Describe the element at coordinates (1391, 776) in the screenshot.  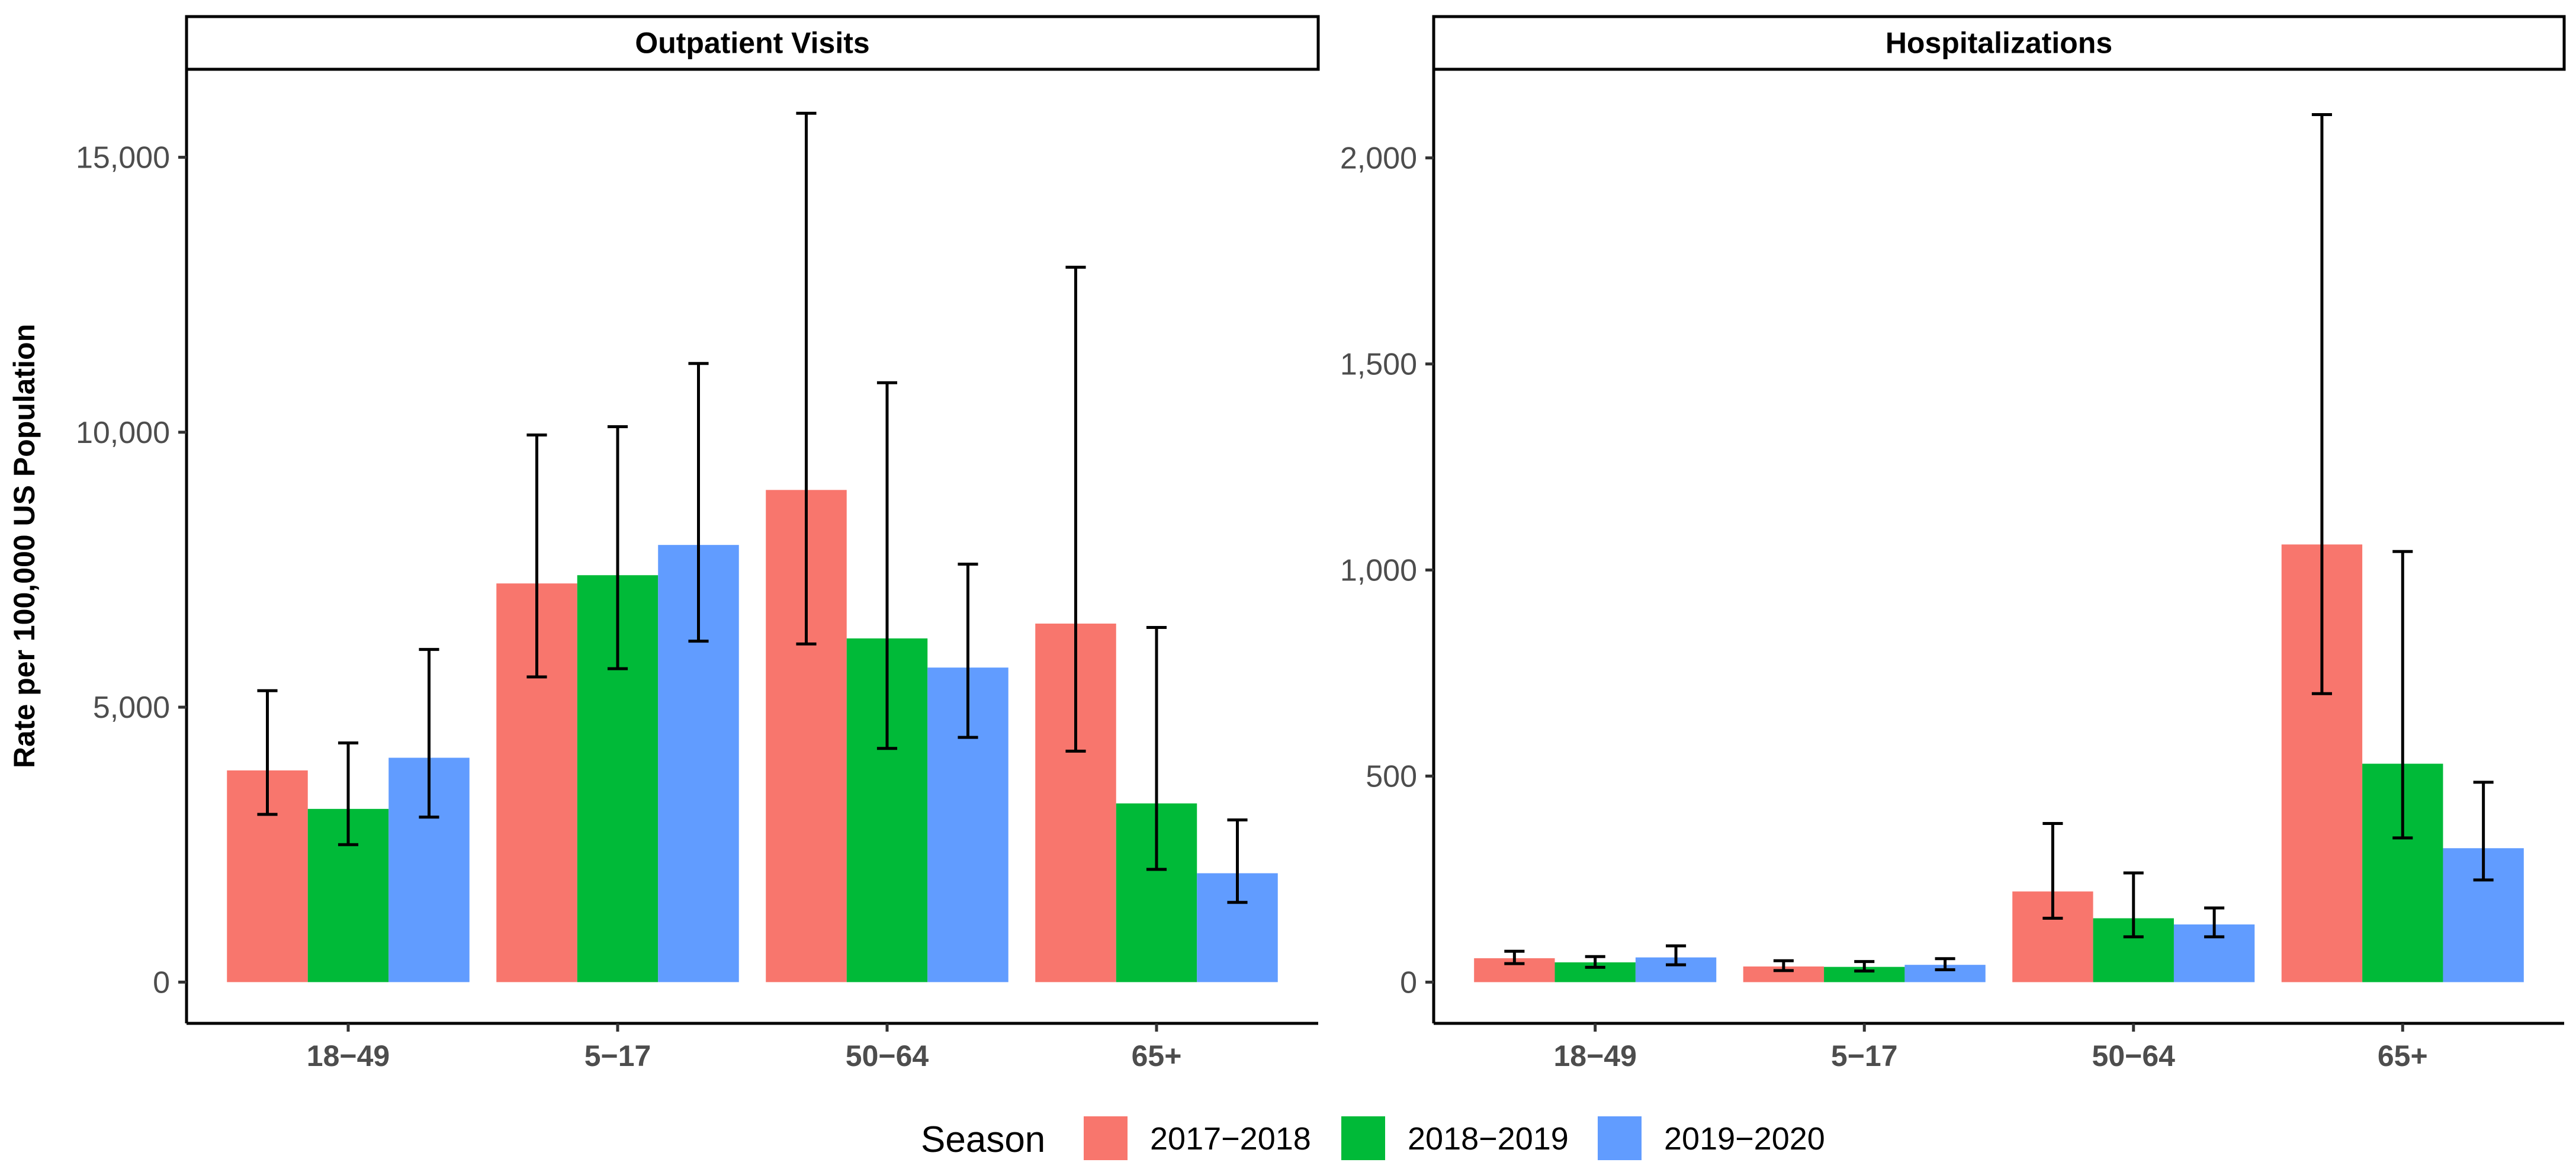
I see `y-tick-label: 500` at that location.